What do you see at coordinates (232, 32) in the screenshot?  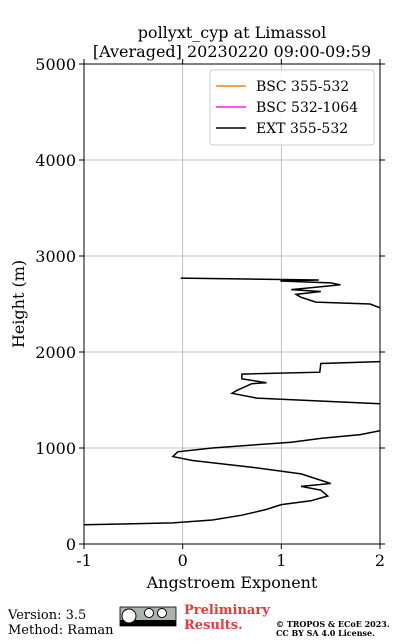 I see `chart-title: pollyxt_cyp at Limassol` at bounding box center [232, 32].